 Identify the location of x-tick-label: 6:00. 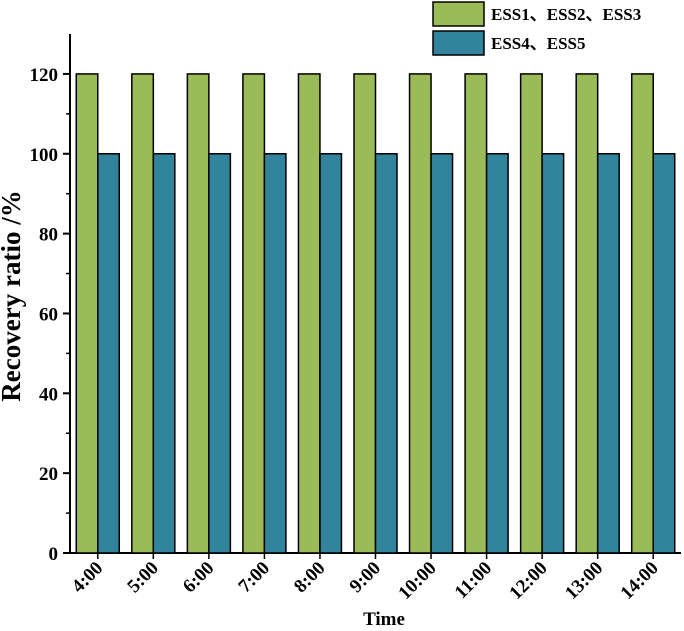
(198, 577).